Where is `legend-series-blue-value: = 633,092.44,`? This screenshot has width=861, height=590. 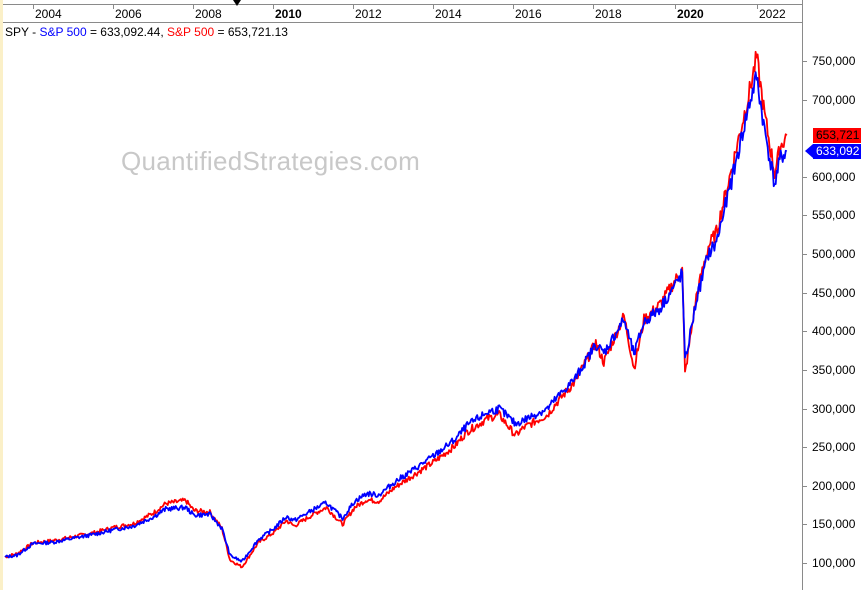 legend-series-blue-value: = 633,092.44, is located at coordinates (127, 32).